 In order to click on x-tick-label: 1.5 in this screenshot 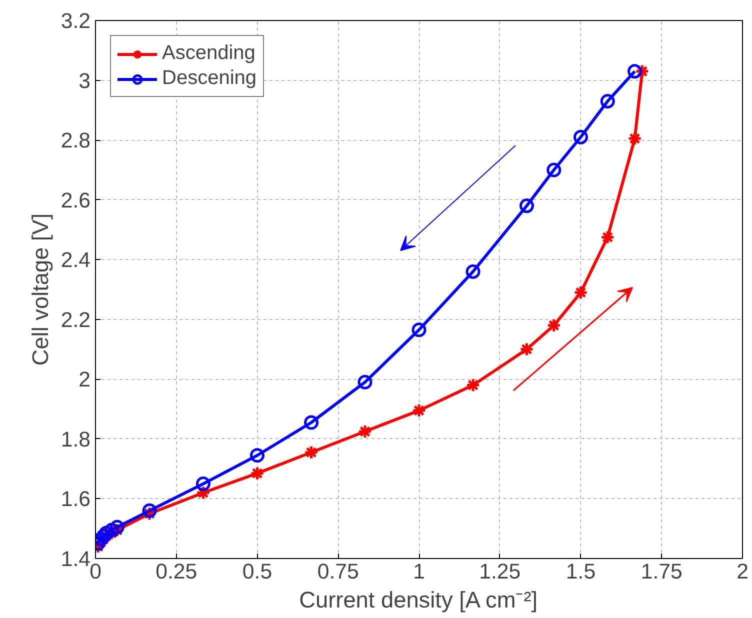, I will do `click(581, 572)`.